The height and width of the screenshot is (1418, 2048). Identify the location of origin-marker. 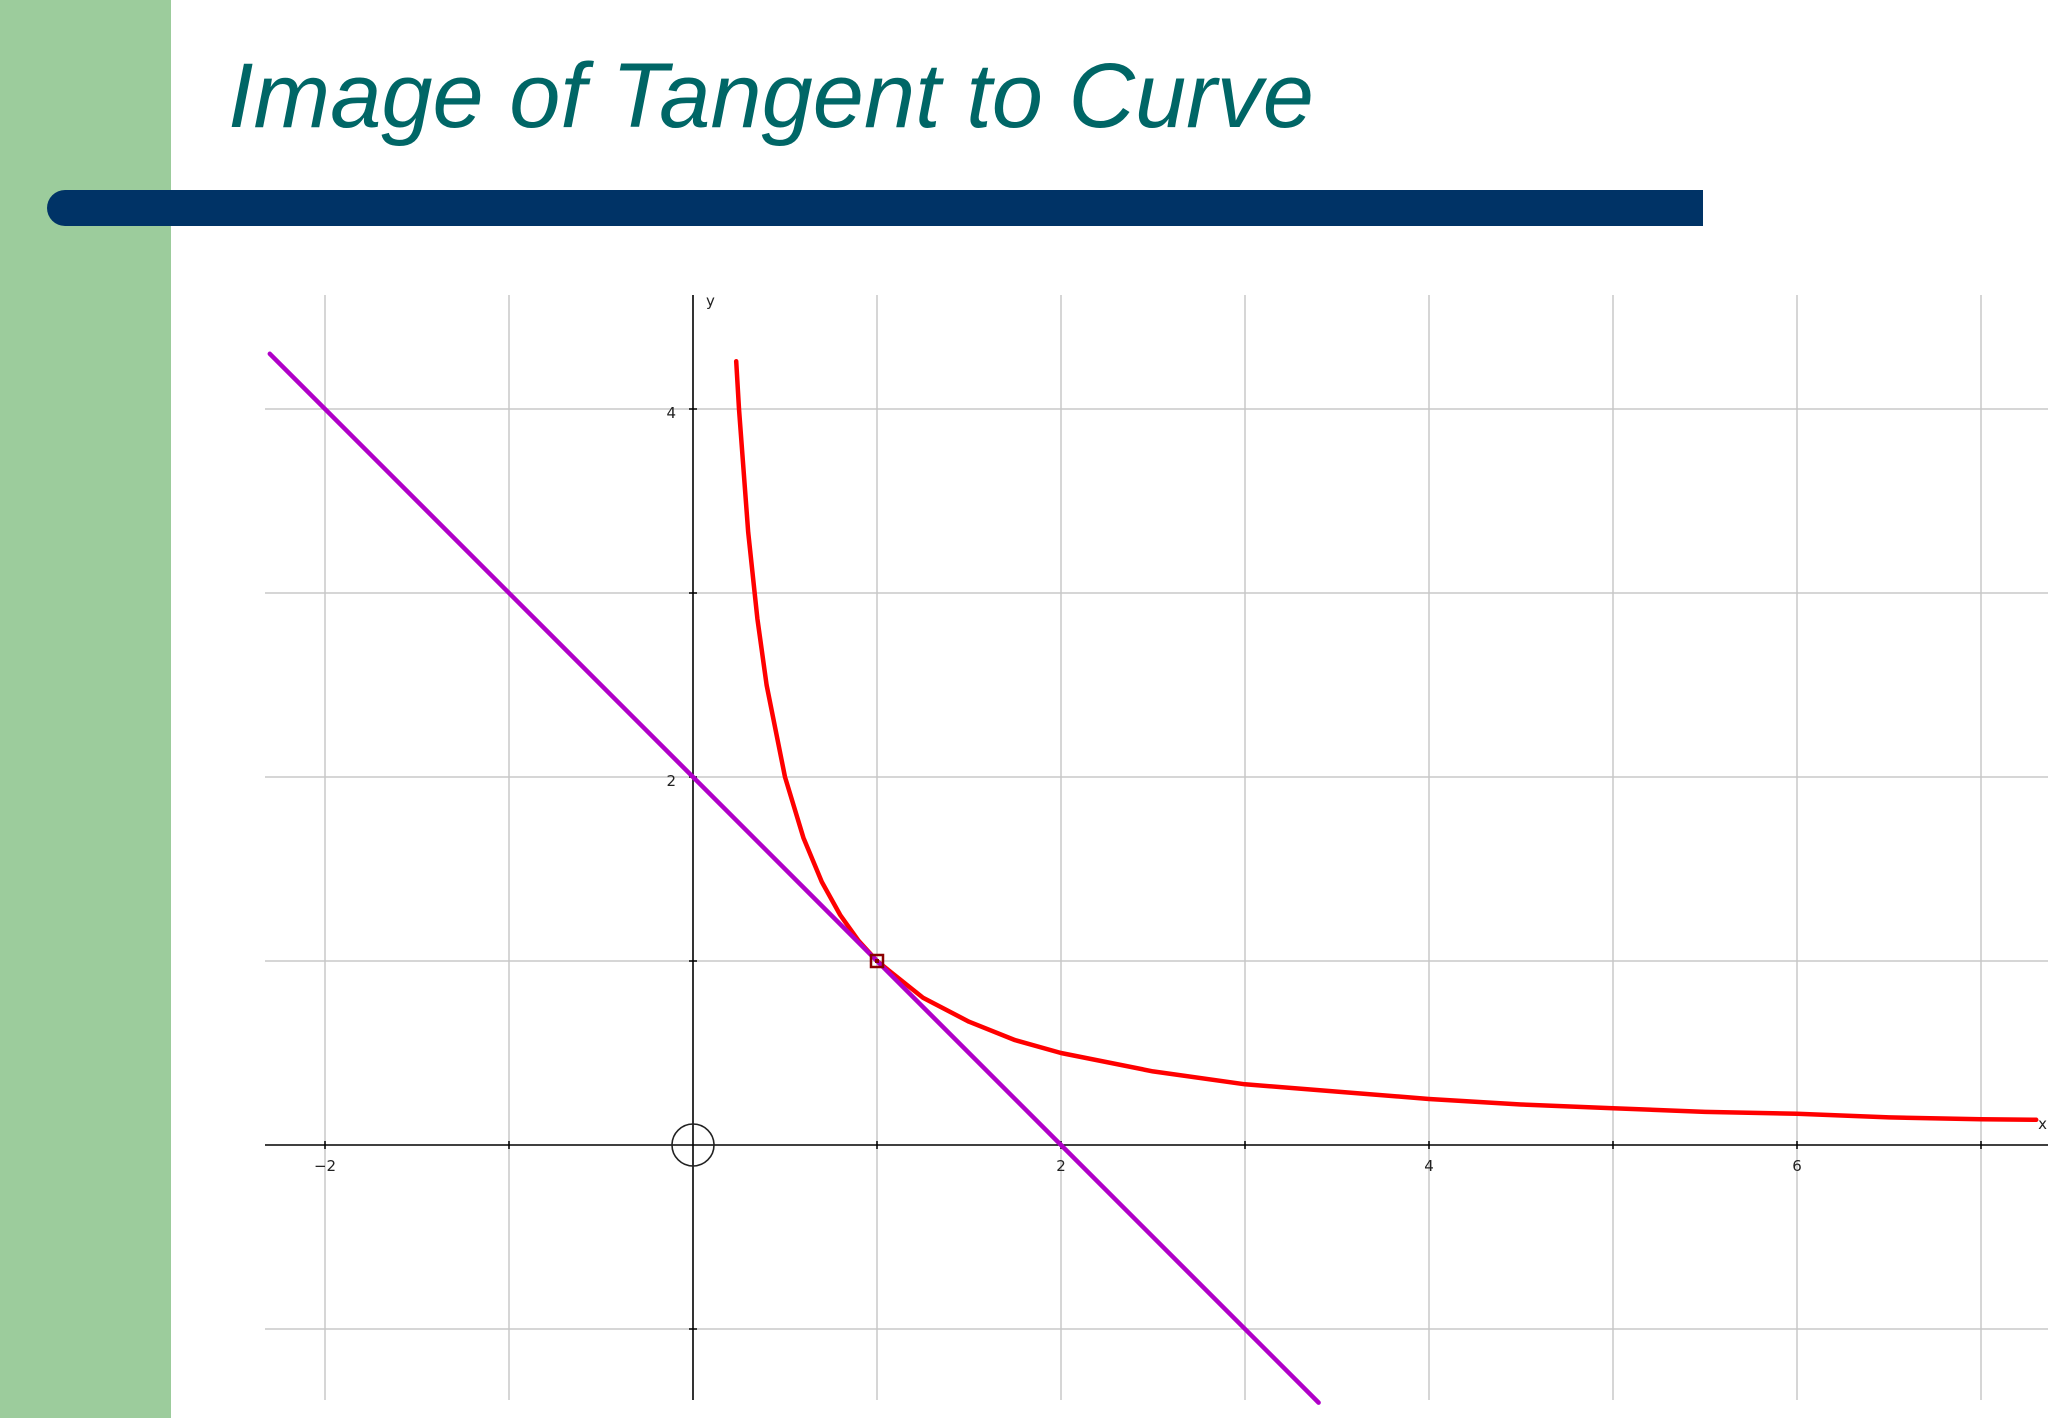
(693, 1145).